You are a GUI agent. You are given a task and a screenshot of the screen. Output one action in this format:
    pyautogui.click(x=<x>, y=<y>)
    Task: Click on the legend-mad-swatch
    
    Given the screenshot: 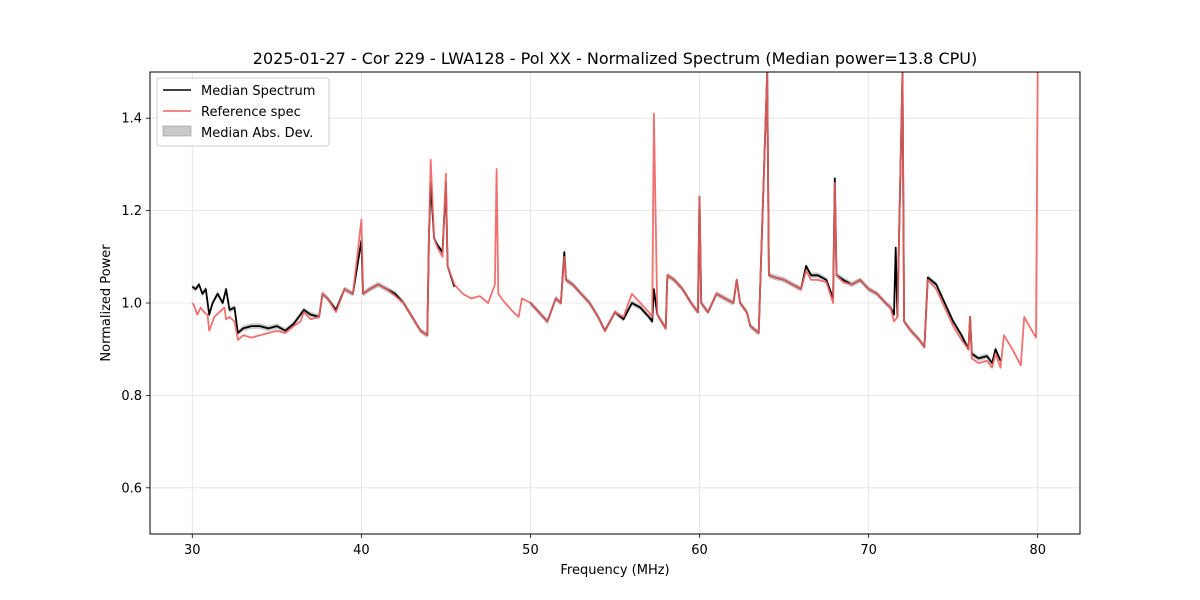 What is the action you would take?
    pyautogui.click(x=177, y=131)
    